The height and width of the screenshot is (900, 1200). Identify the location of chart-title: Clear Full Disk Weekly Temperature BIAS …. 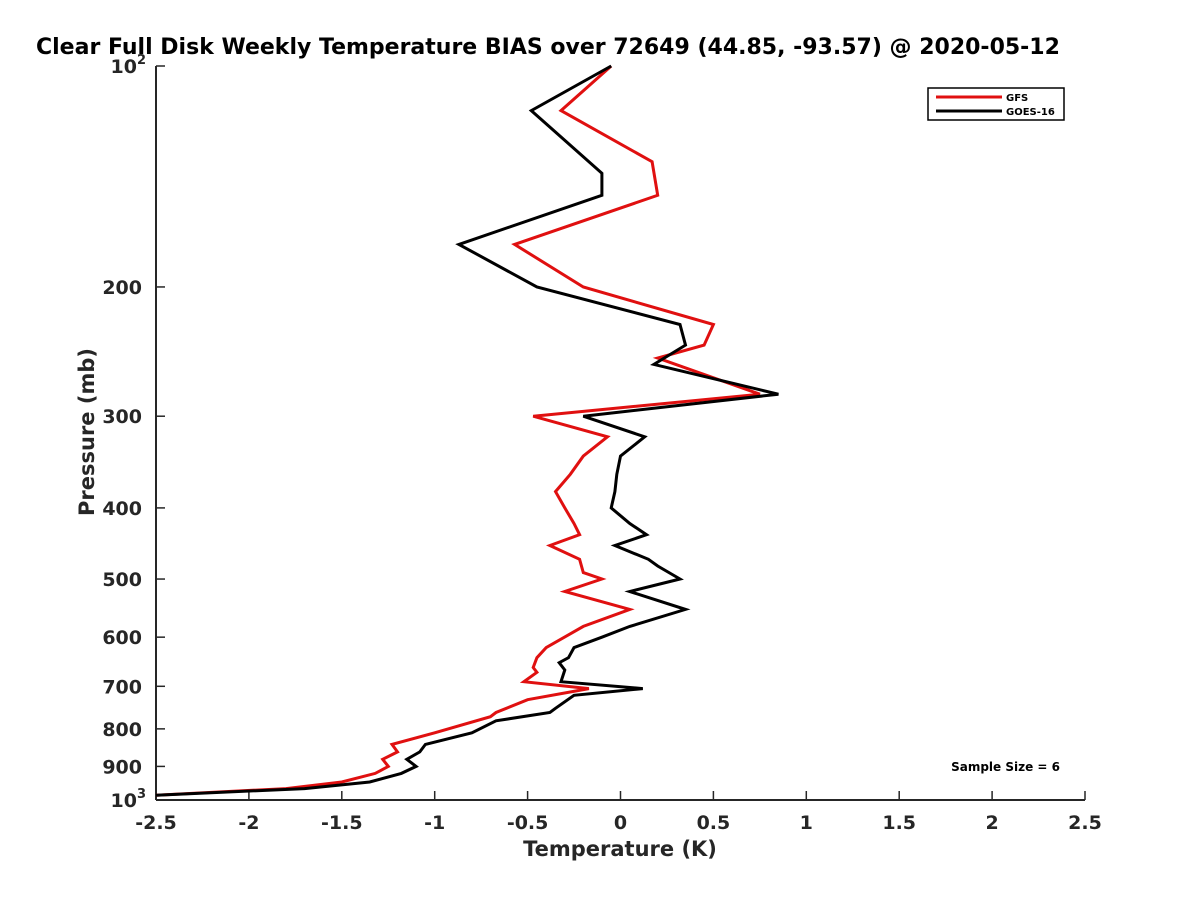
(548, 47).